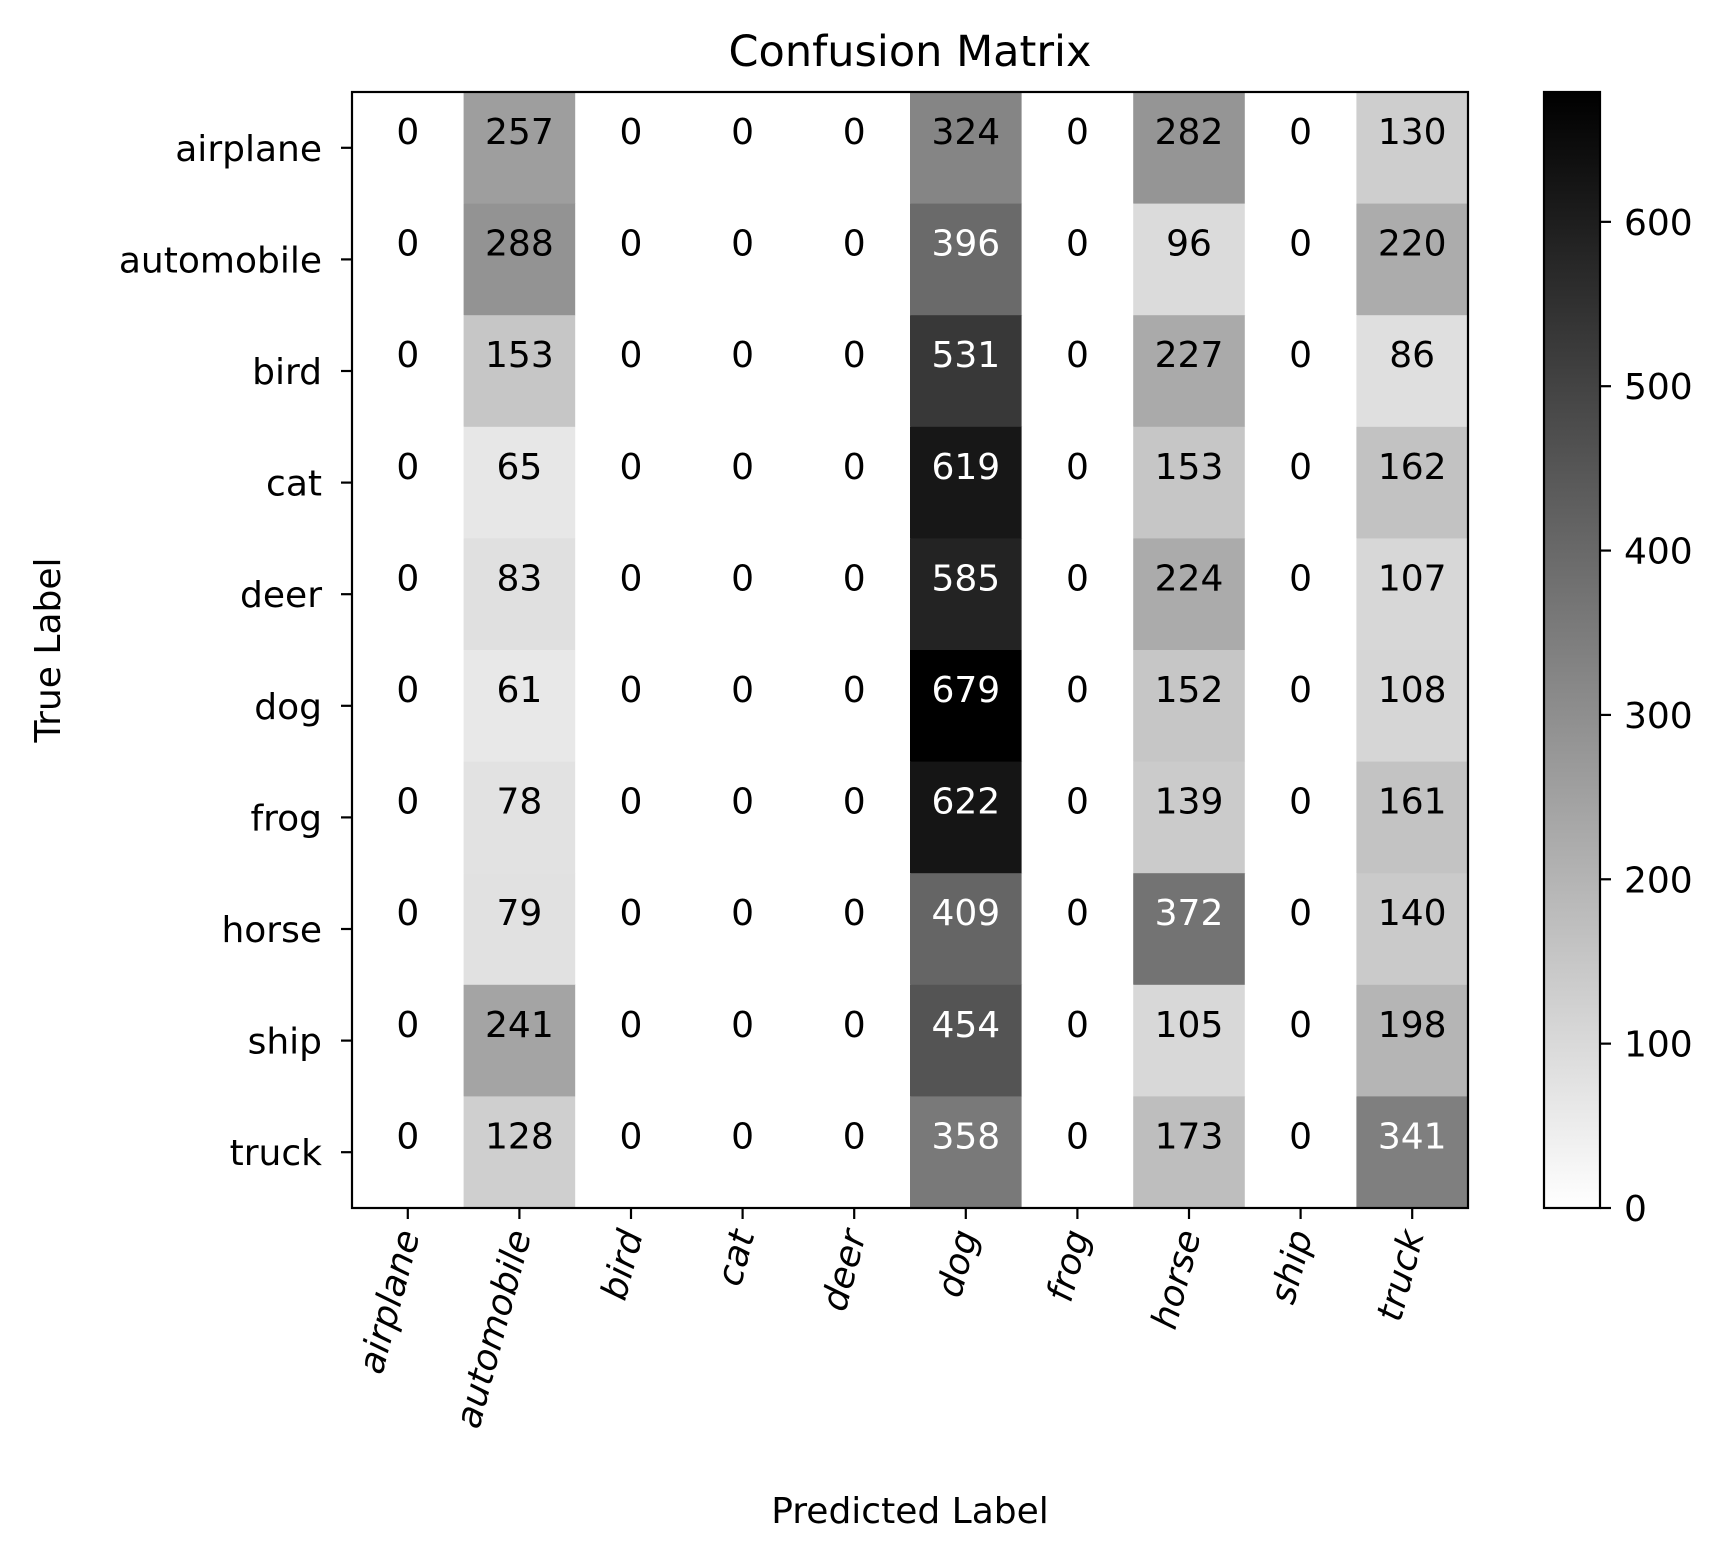 This screenshot has width=1727, height=1558. Describe the element at coordinates (1189, 355) in the screenshot. I see `cell-value-label: 227` at that location.